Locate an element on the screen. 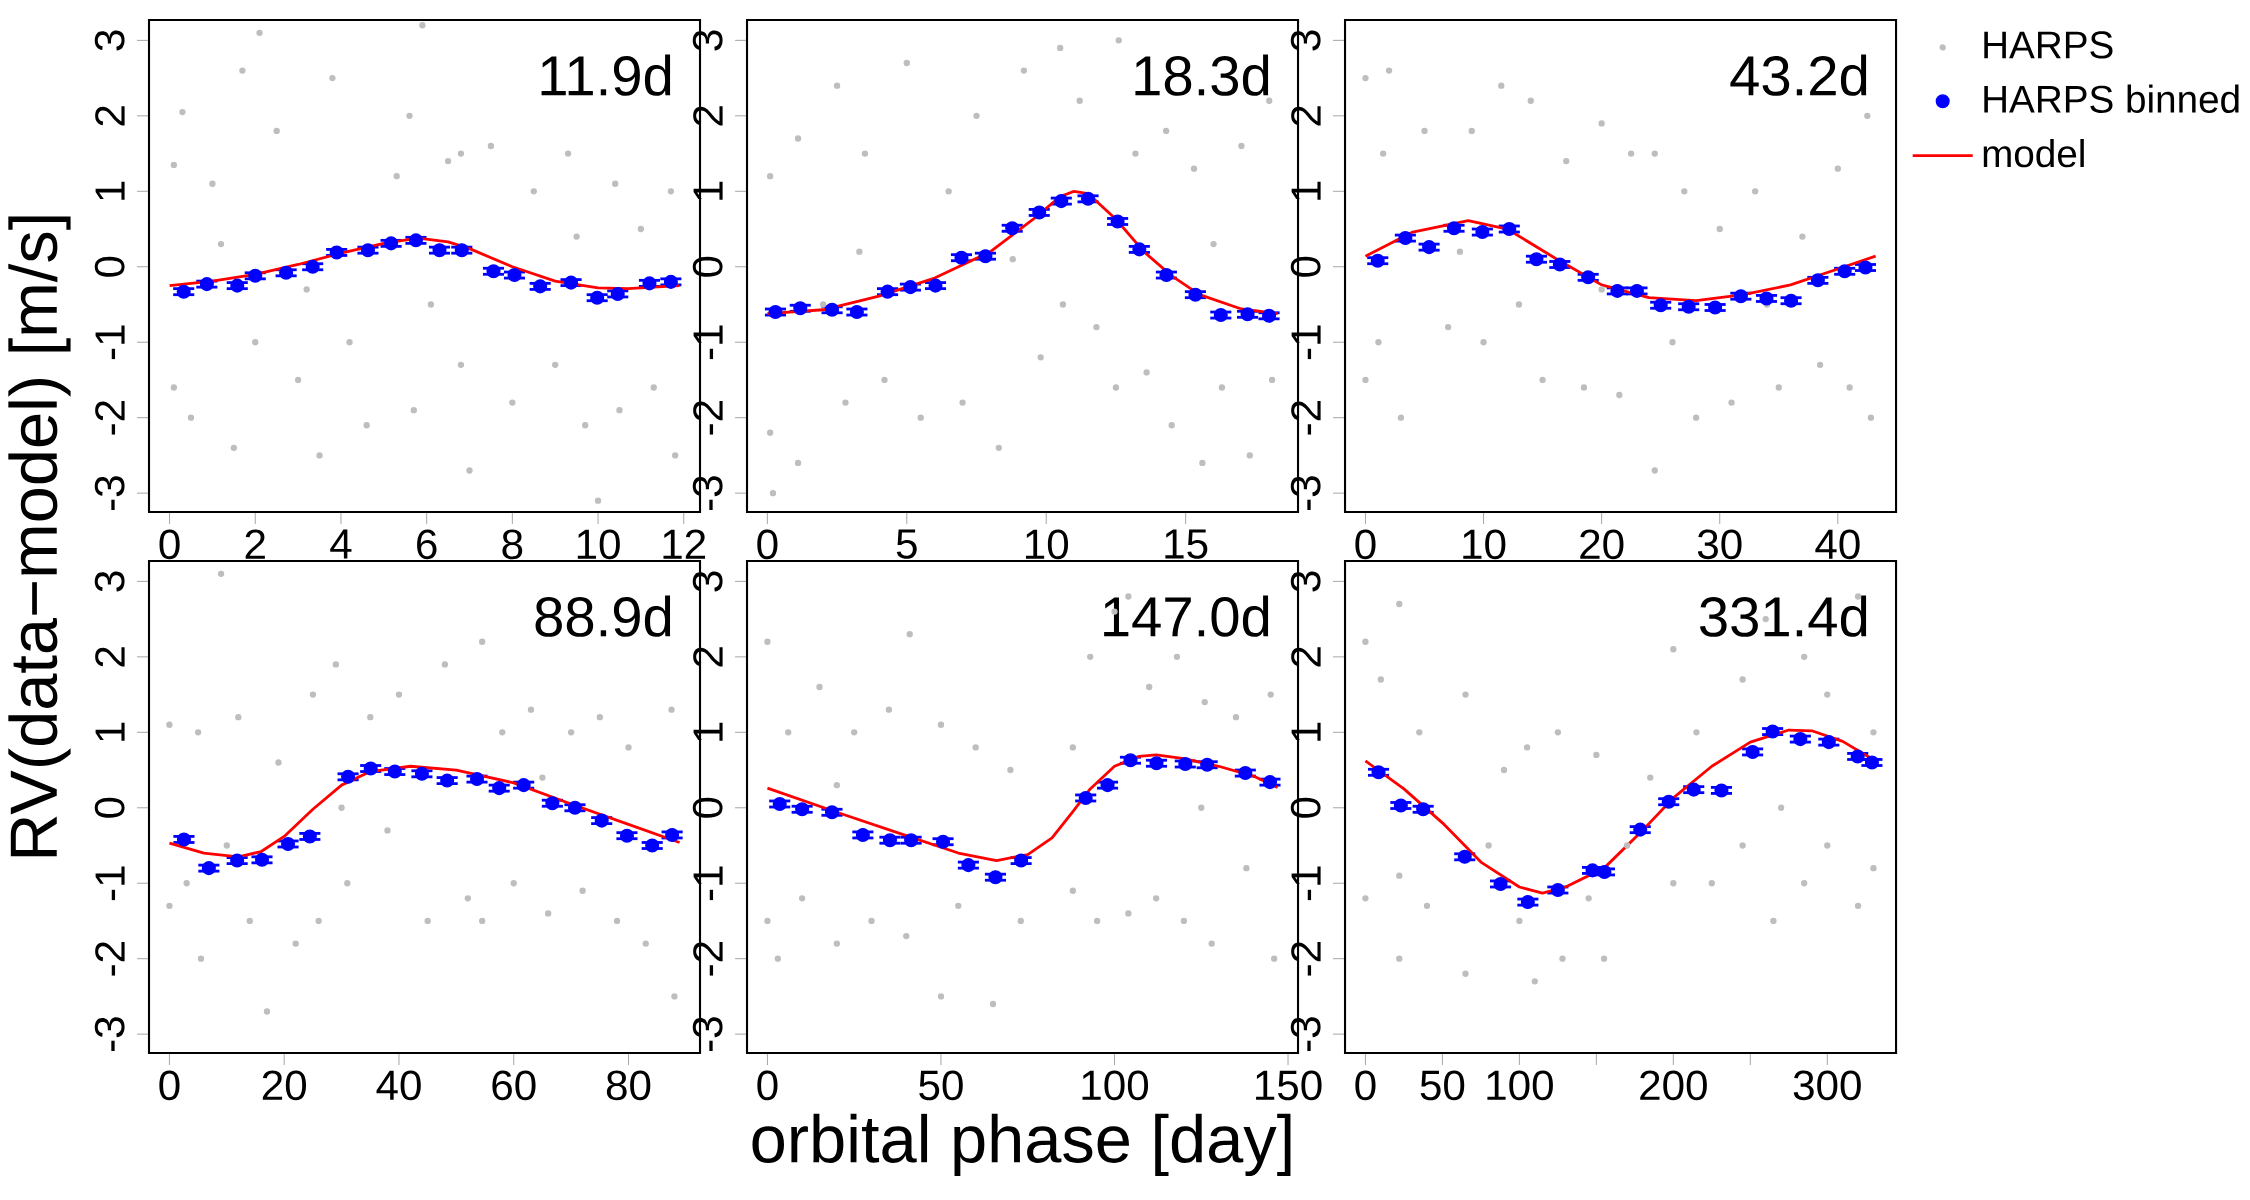  x-tick-label: 15 is located at coordinates (1186, 544).